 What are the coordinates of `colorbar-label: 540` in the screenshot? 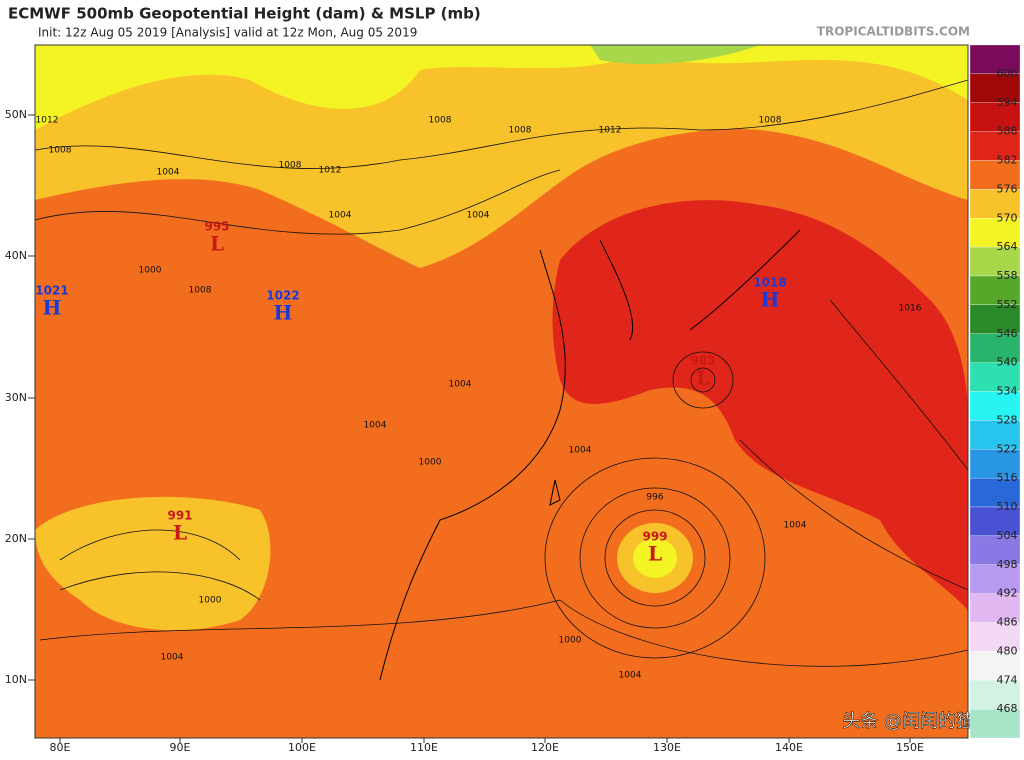 It's located at (1007, 362).